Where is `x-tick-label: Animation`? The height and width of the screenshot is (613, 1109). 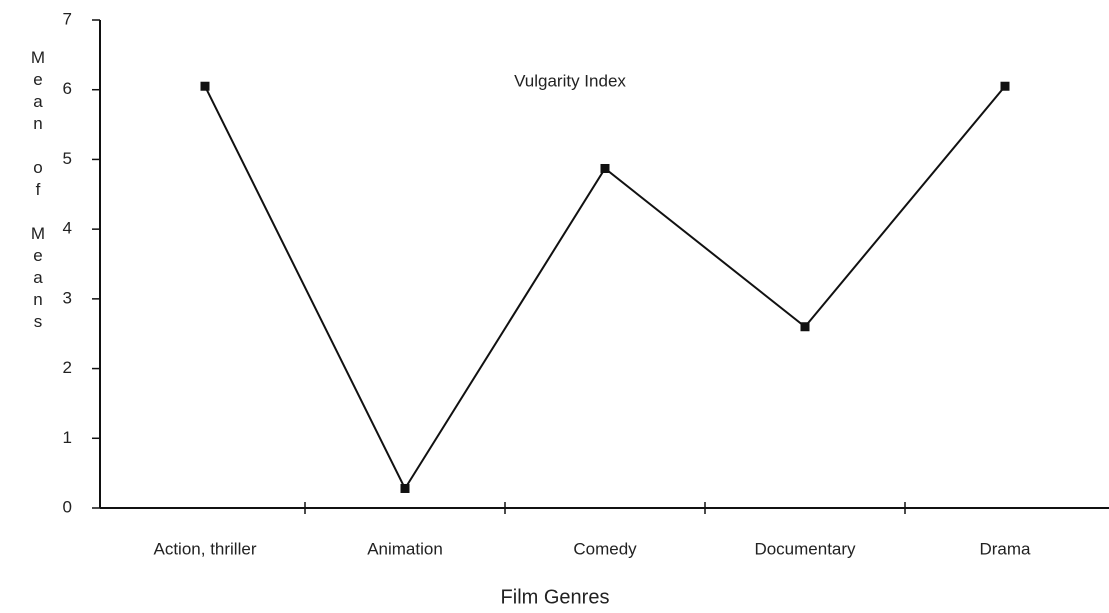 x-tick-label: Animation is located at coordinates (405, 548).